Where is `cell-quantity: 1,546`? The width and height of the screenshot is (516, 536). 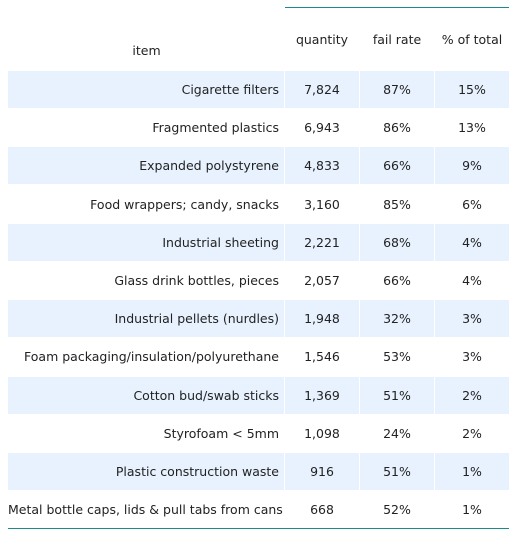
cell-quantity: 1,546 is located at coordinates (322, 357).